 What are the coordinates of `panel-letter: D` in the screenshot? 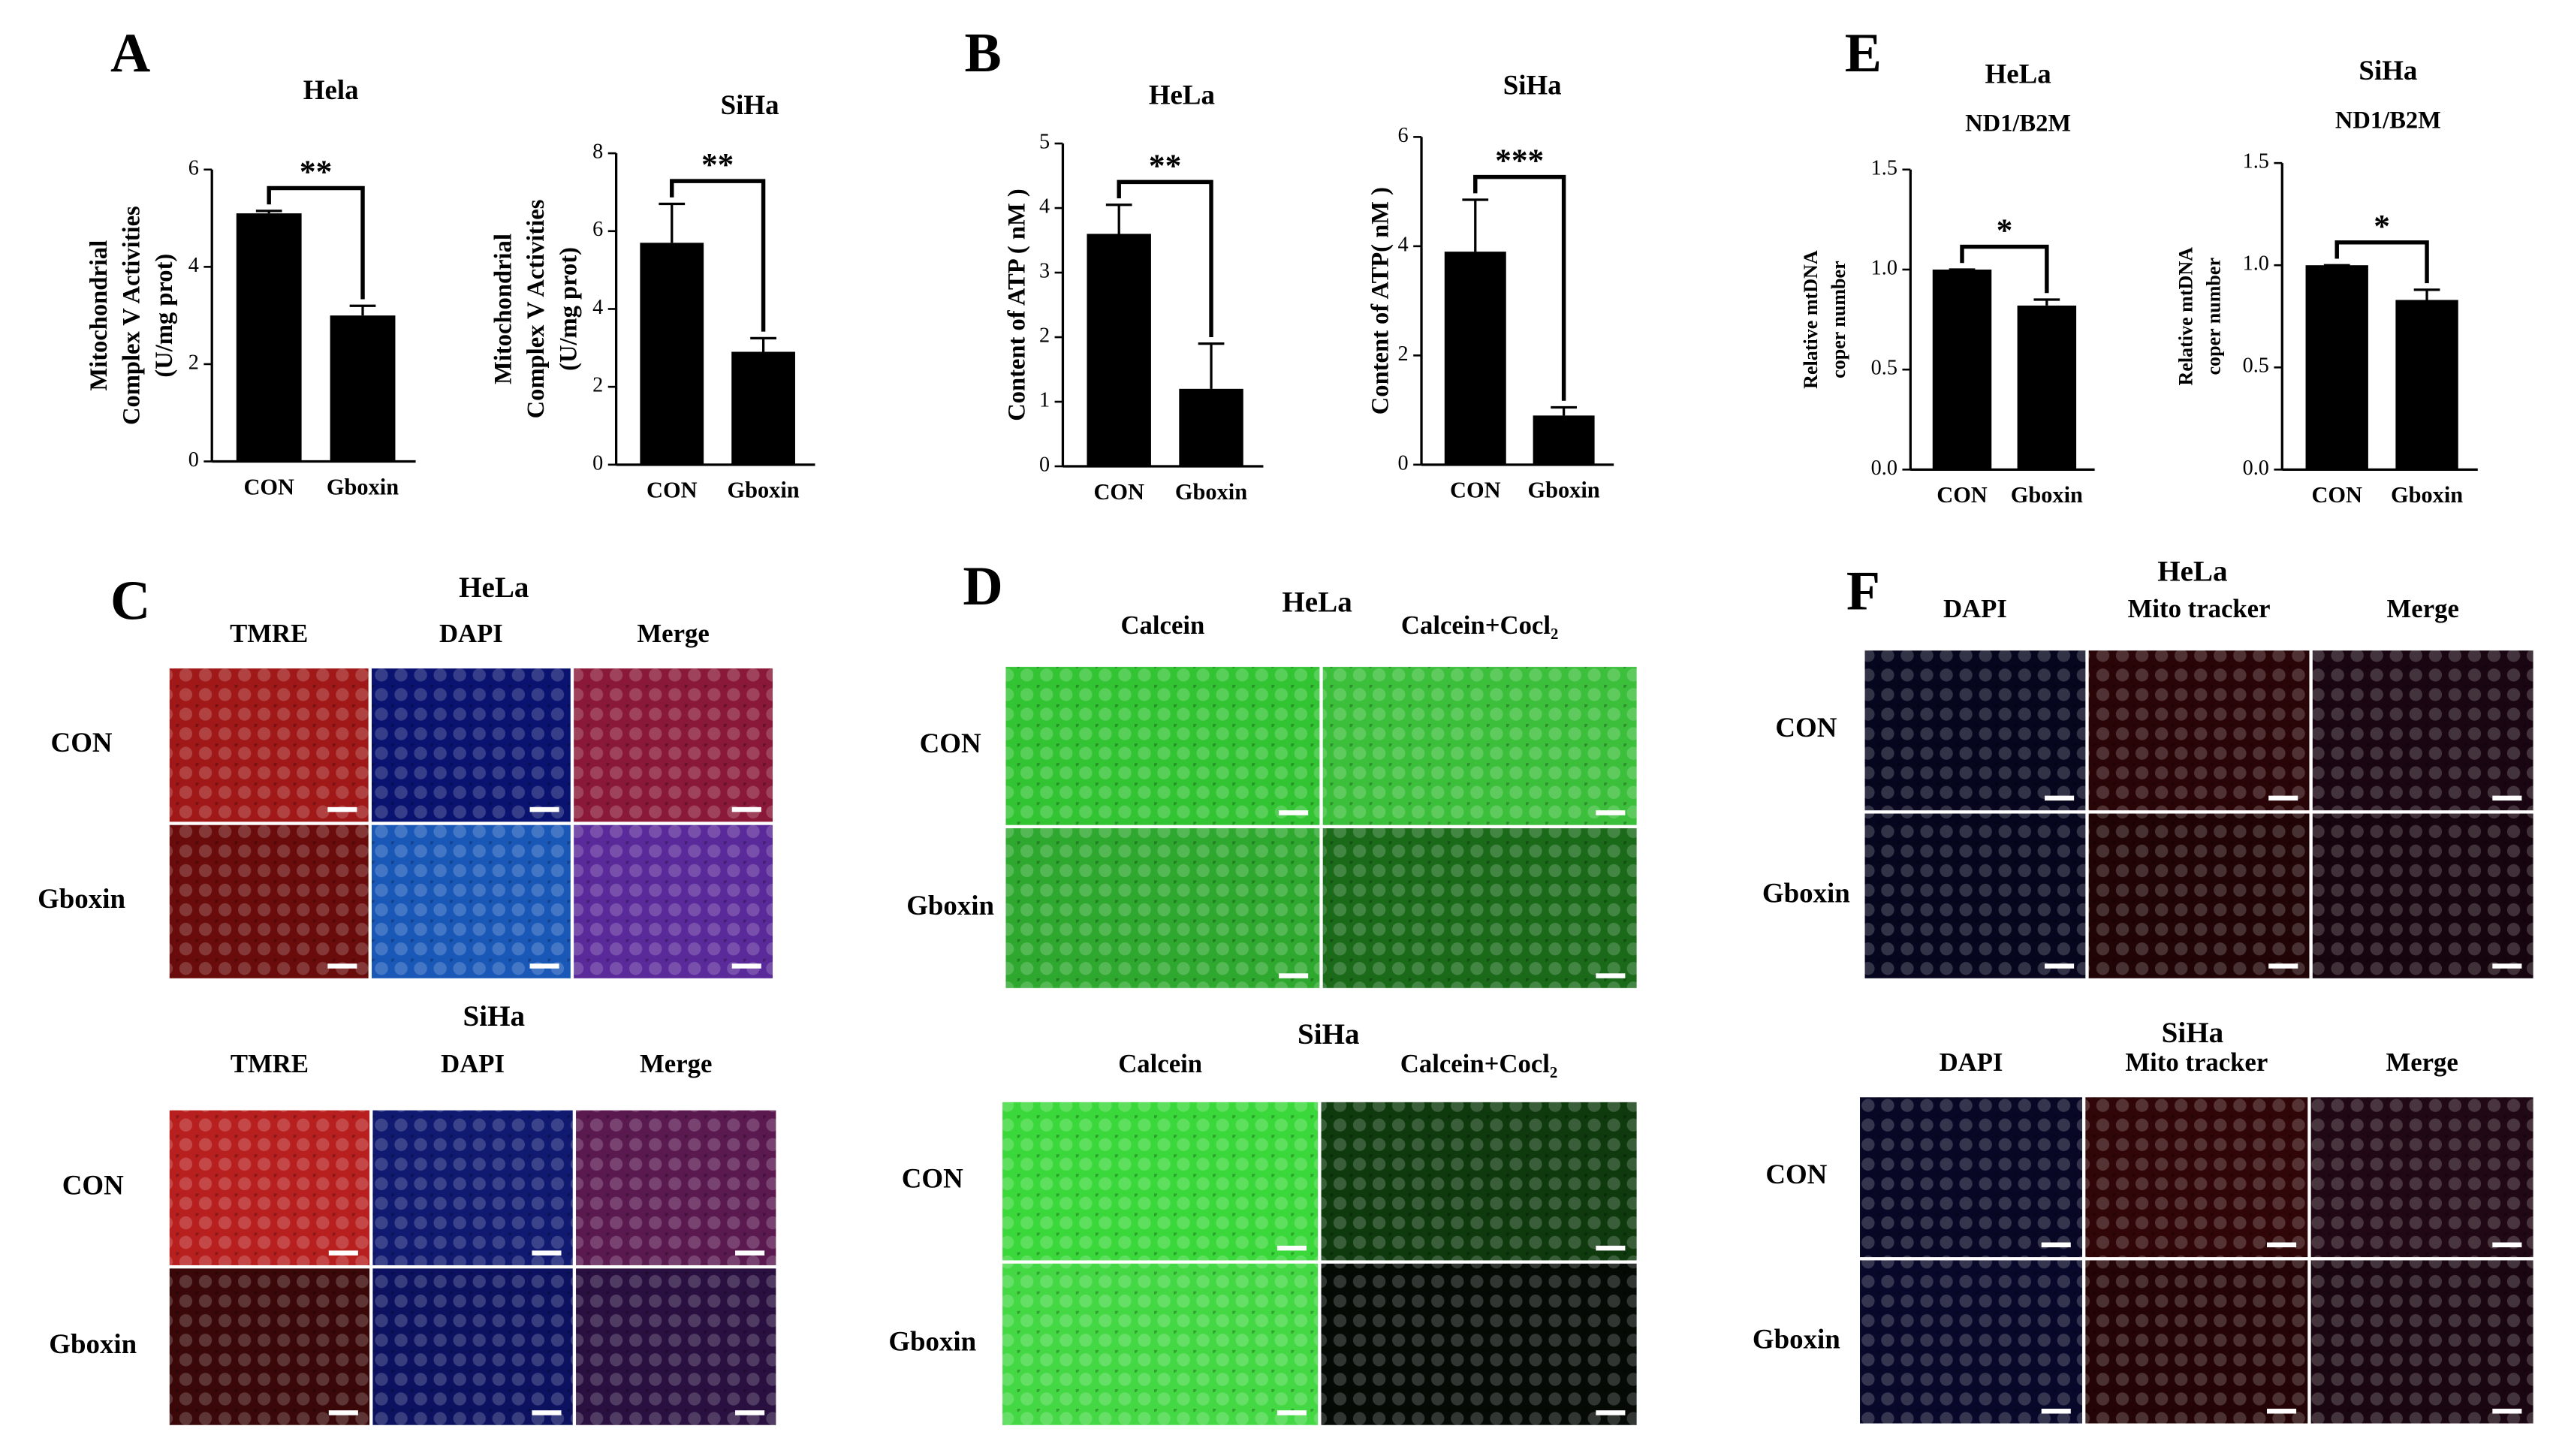 It's located at (982, 585).